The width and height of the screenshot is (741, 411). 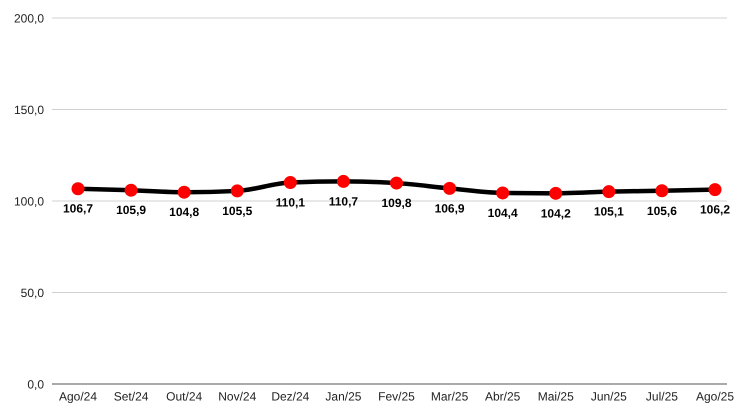 I want to click on x-tick-label: Abr/25, so click(x=502, y=397).